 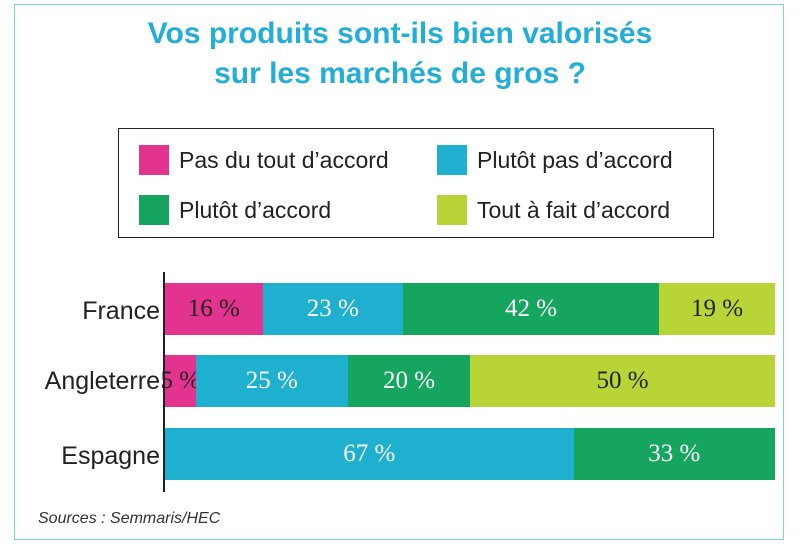 What do you see at coordinates (255, 210) in the screenshot?
I see `legend-label-plutot-accord: Plutôt d’accord` at bounding box center [255, 210].